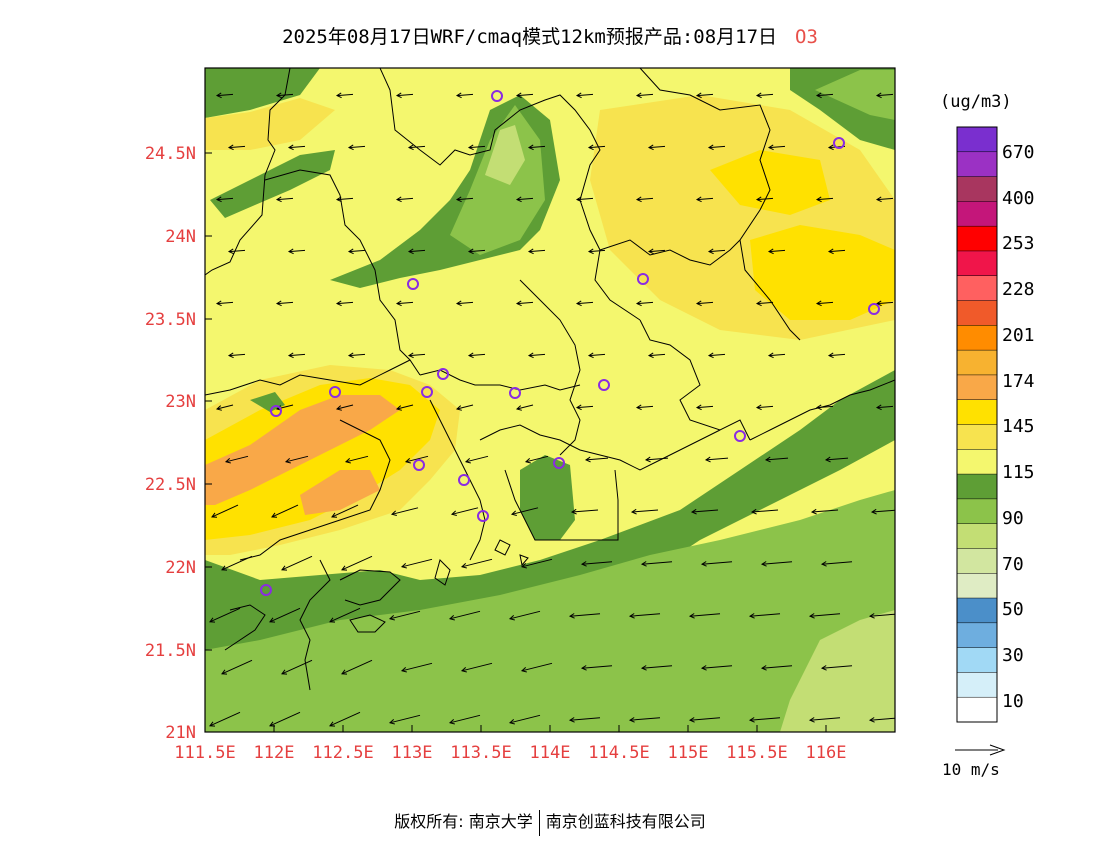  I want to click on legend-label: 115, so click(1018, 472).